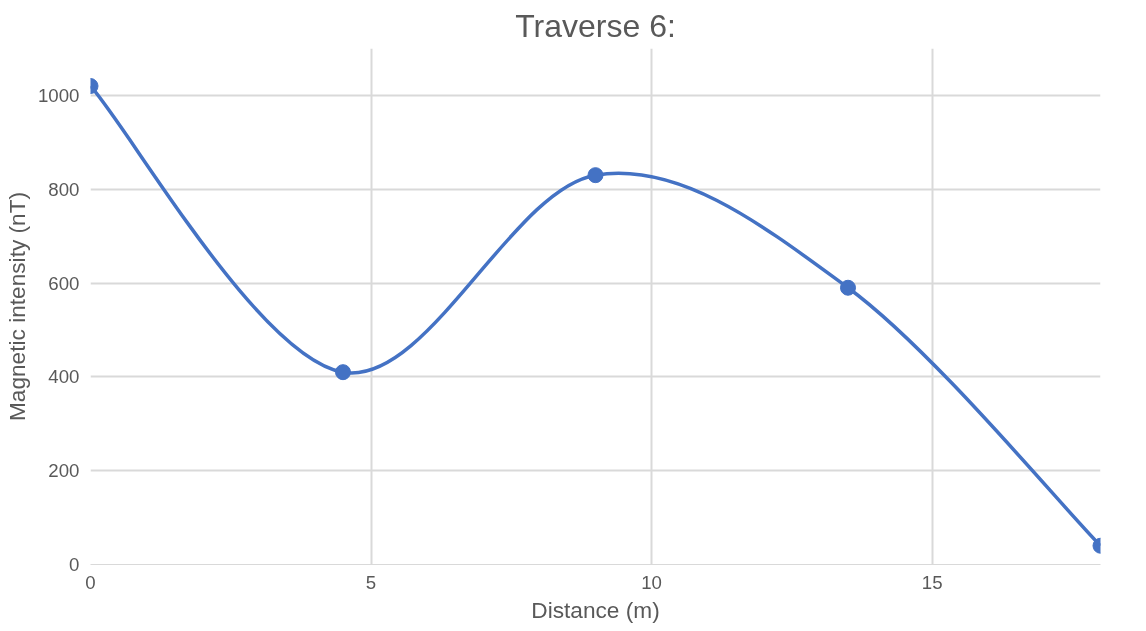  Describe the element at coordinates (64, 189) in the screenshot. I see `y-tick-label: 800` at that location.